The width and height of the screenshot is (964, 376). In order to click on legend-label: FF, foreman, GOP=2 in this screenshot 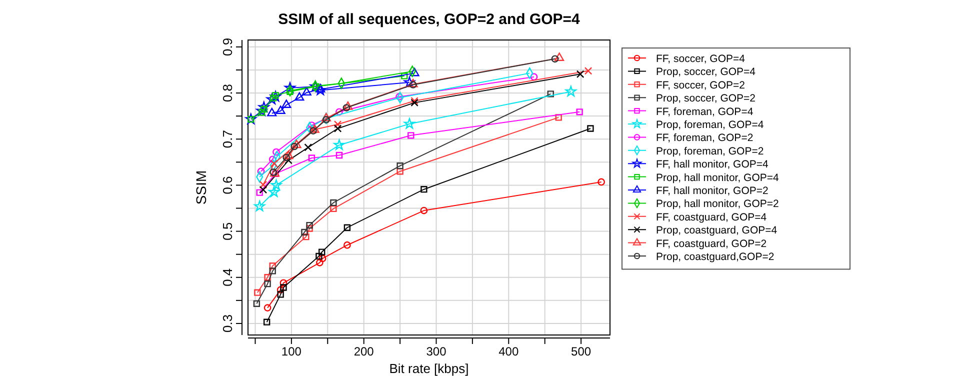, I will do `click(705, 138)`.